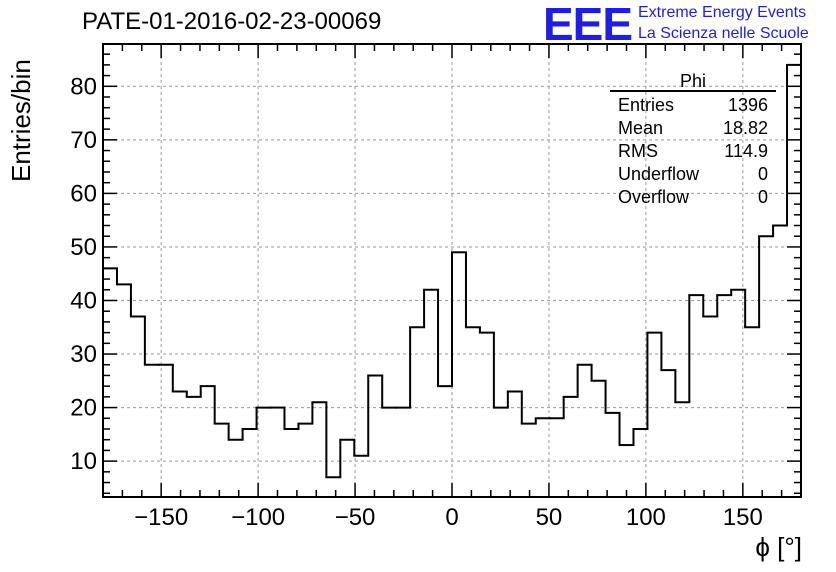 The image size is (836, 572). What do you see at coordinates (83, 408) in the screenshot?
I see `y-tick-label: 20` at bounding box center [83, 408].